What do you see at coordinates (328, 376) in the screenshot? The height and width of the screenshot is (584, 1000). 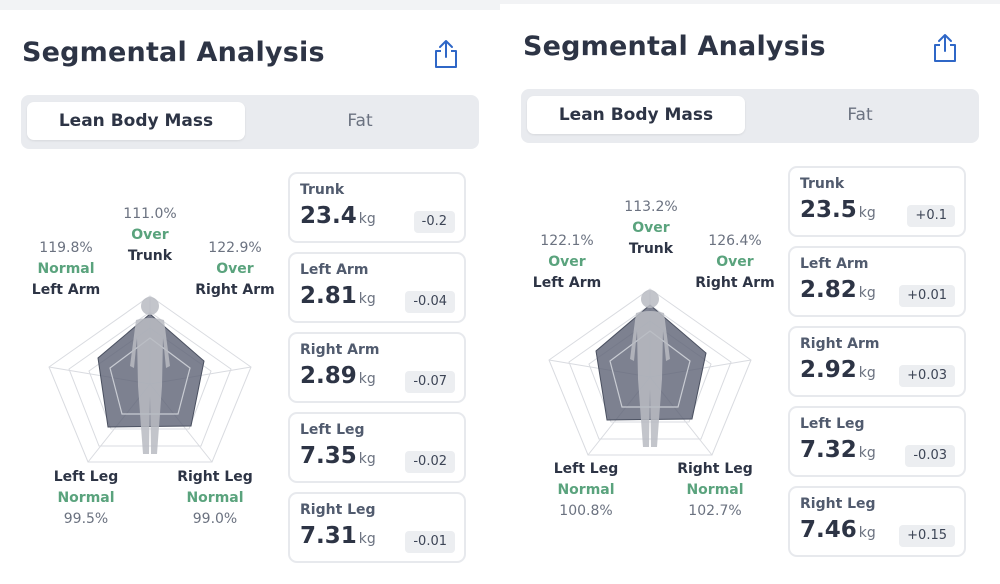 I see `card-number: 2.89` at bounding box center [328, 376].